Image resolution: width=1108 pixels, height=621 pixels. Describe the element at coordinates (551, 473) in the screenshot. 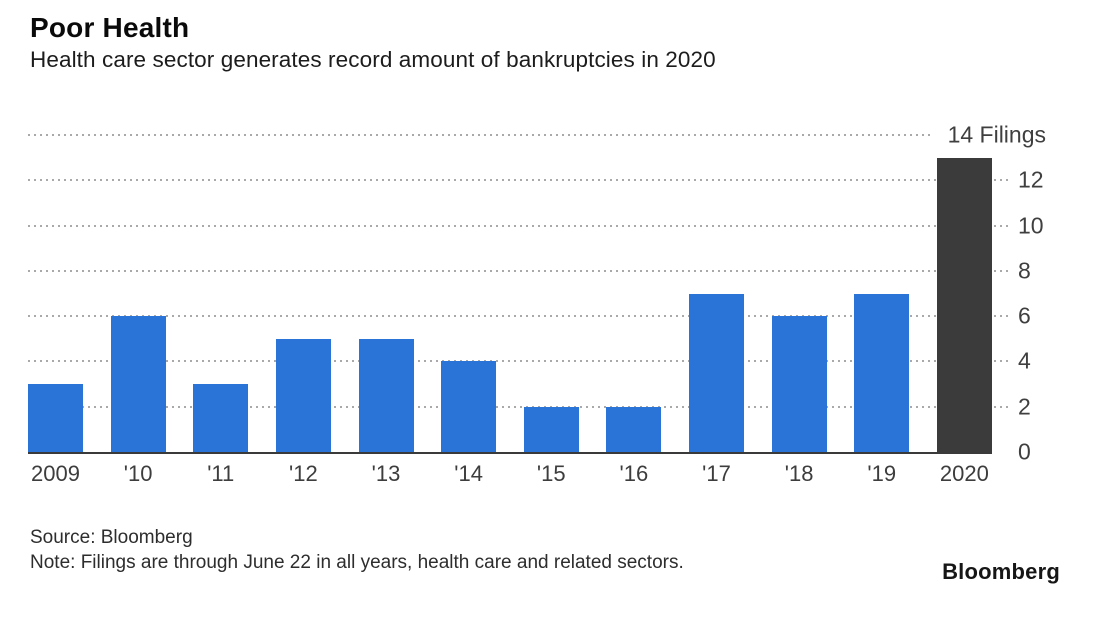

I see `x-tick-15: '15` at that location.